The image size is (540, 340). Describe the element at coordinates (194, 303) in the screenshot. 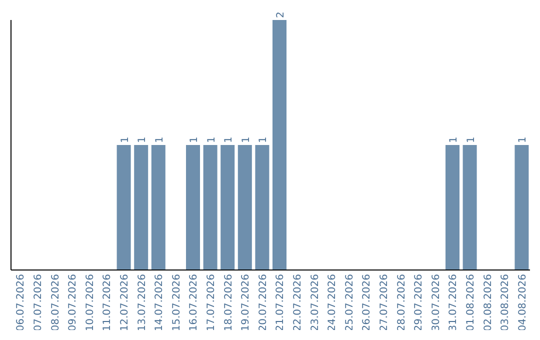

I see `x-tick-label: 16.07.2026` at that location.